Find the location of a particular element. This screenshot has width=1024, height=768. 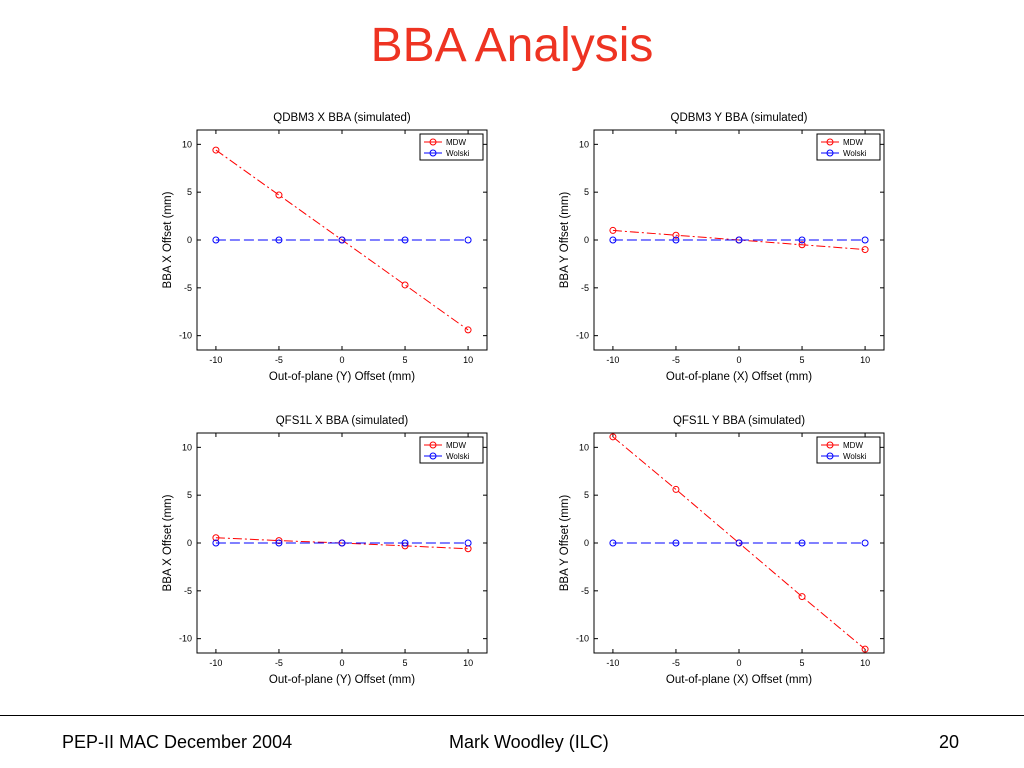

chart-title: QFS1L Y BBA (simulated) is located at coordinates (739, 421).